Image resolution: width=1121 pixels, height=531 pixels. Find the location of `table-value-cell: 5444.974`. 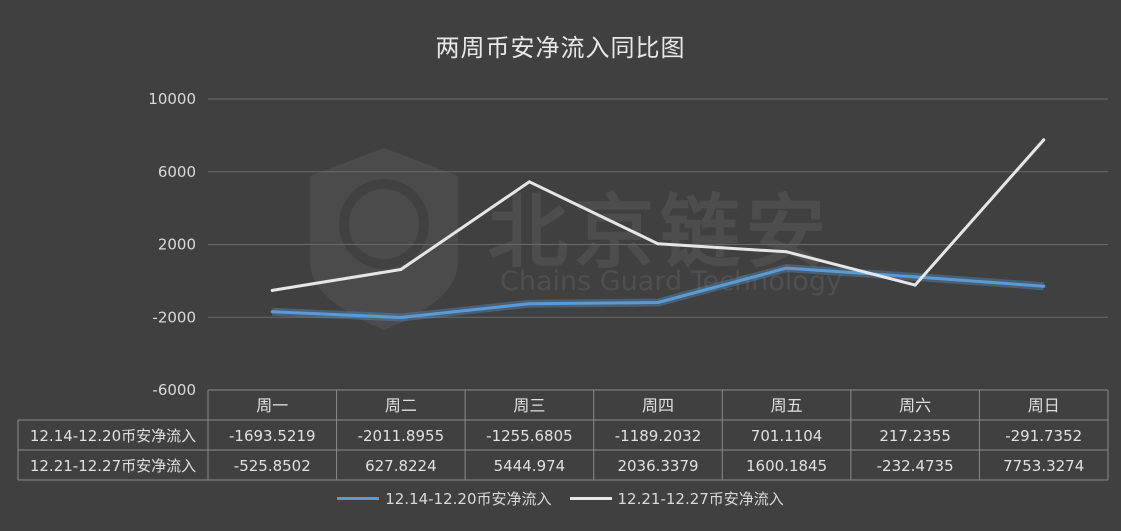

table-value-cell: 5444.974 is located at coordinates (530, 466).